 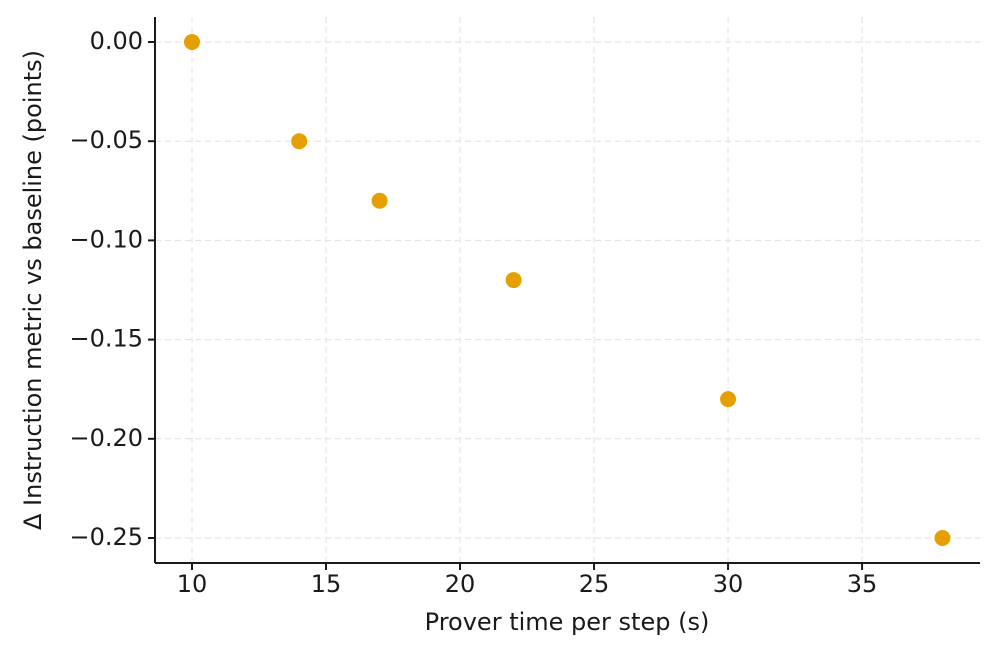 I want to click on y-tick-label: −0.05, so click(x=106, y=140).